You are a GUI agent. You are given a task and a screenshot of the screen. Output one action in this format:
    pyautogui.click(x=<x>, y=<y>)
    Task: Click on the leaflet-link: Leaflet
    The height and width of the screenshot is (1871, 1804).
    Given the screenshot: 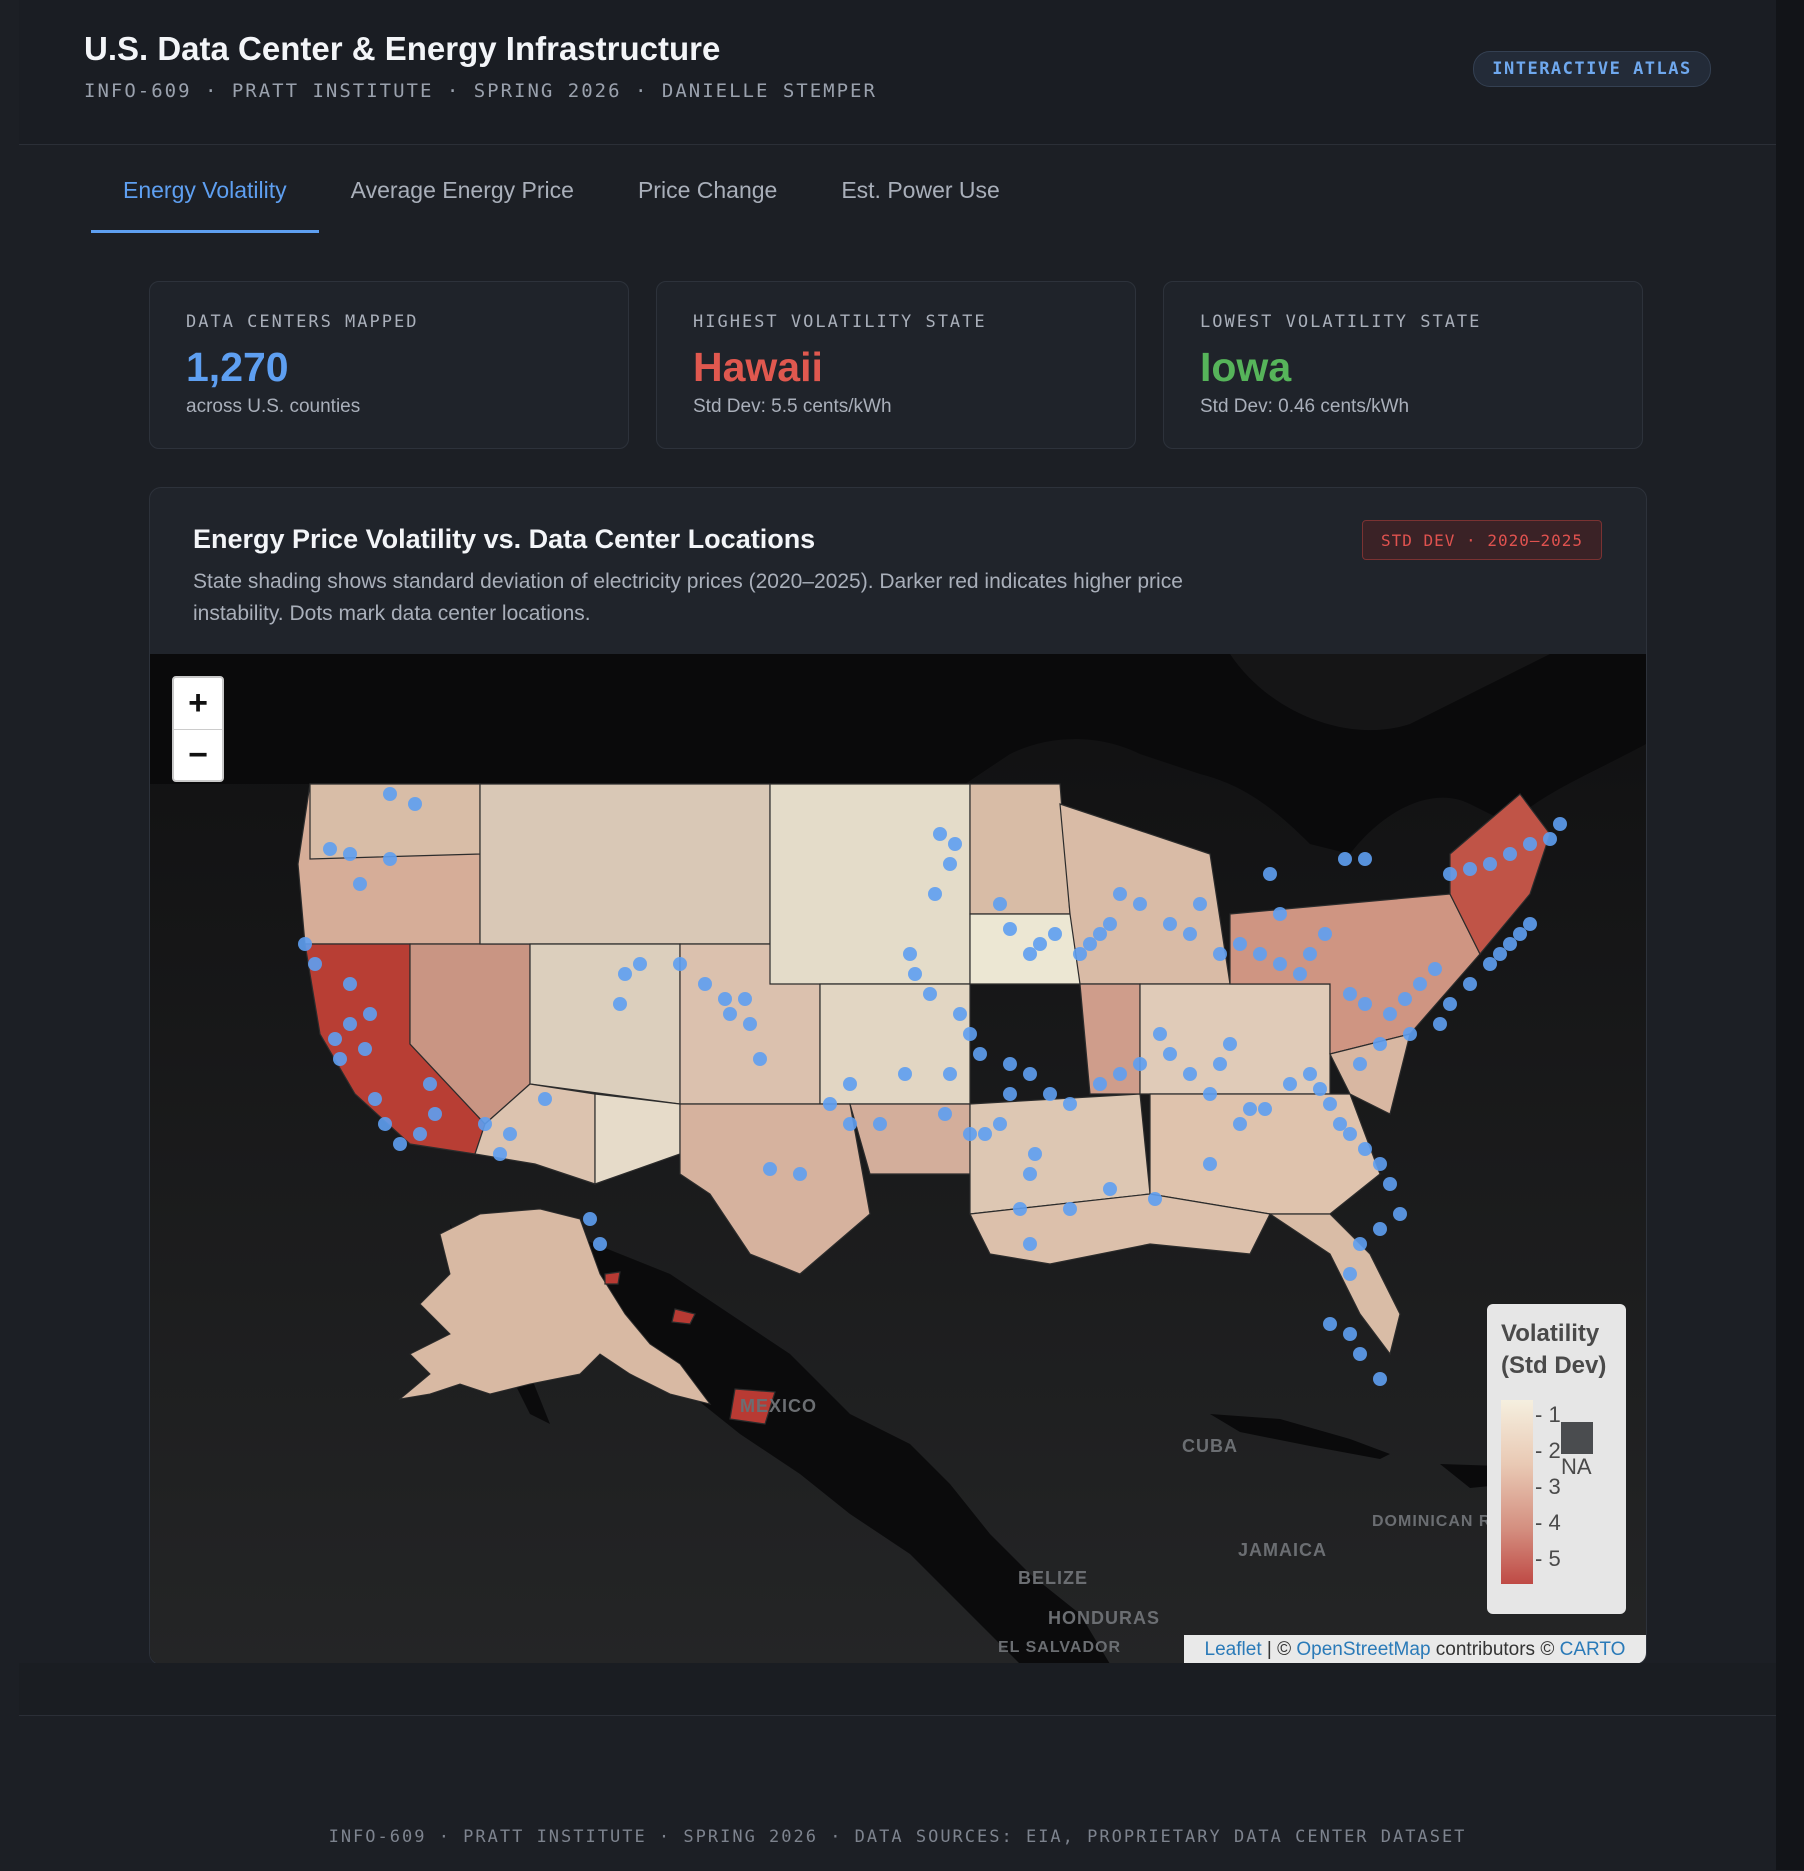 What is the action you would take?
    pyautogui.click(x=1233, y=1649)
    